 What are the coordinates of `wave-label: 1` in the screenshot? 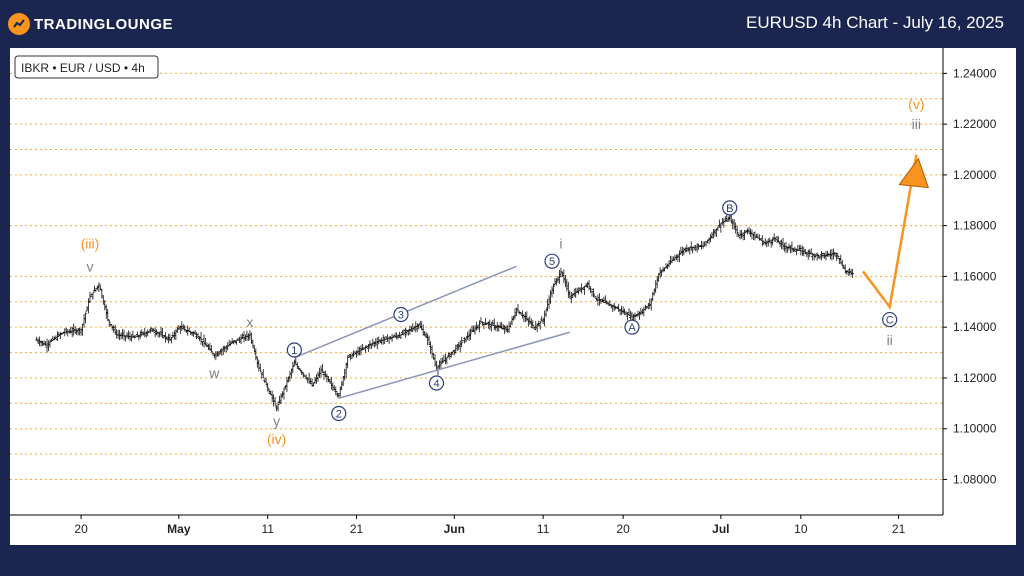 It's located at (294, 351).